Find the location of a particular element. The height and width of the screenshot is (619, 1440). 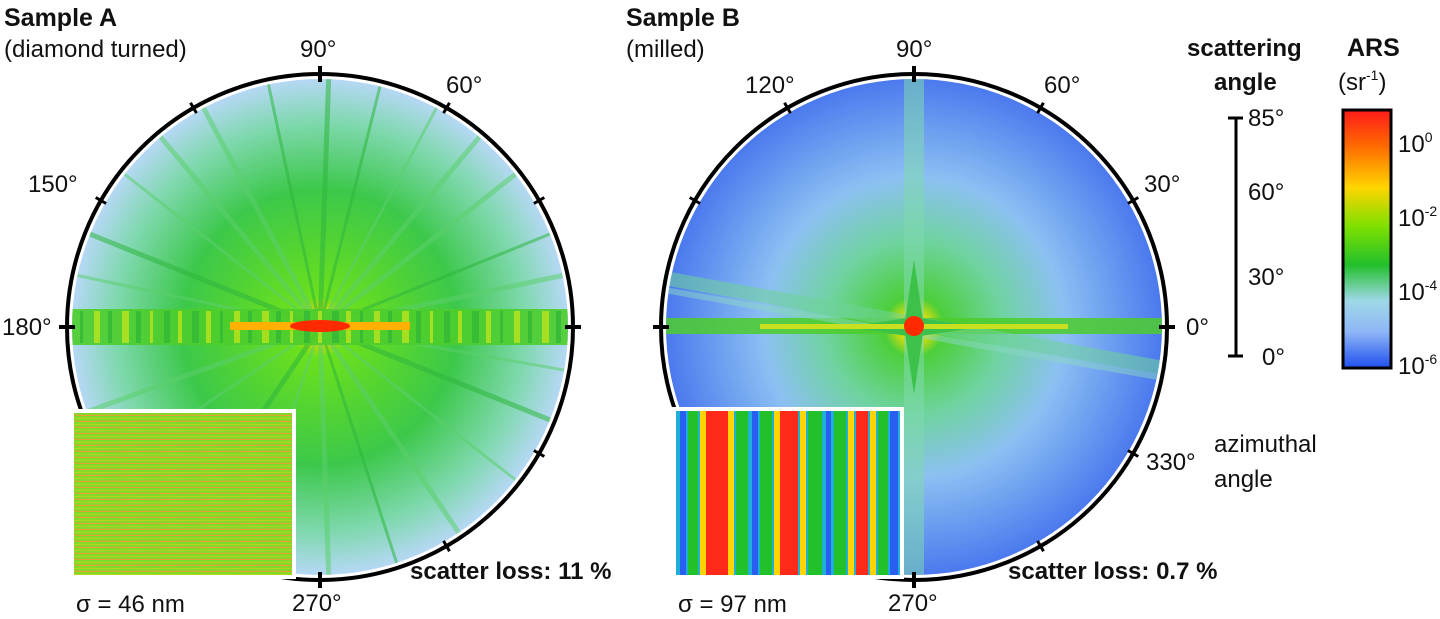

sample-b-subtitle: (milled) is located at coordinates (665, 49).